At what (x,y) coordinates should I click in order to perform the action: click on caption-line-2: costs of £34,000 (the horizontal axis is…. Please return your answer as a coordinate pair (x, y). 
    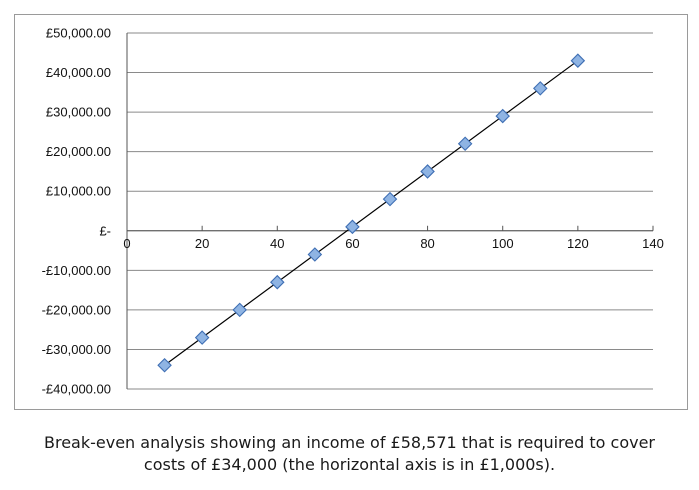
    Looking at the image, I should click on (349, 464).